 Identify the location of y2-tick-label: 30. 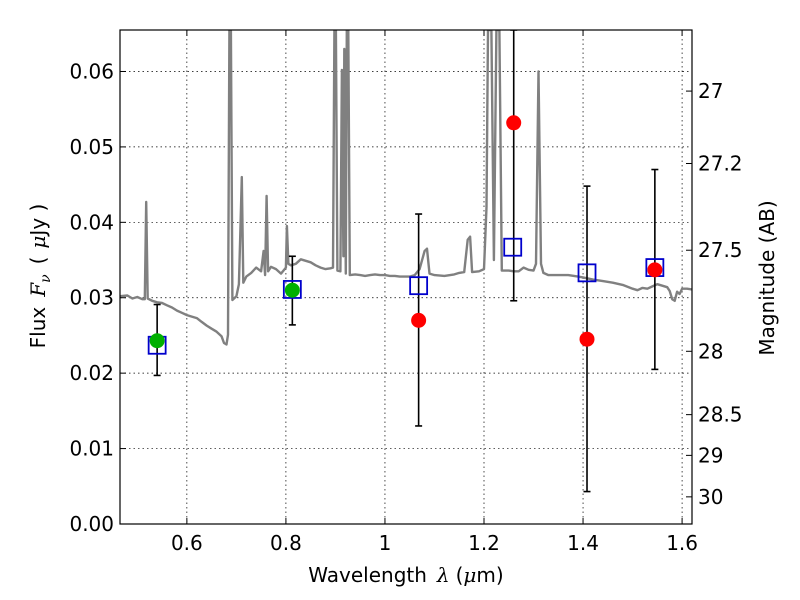
(710, 497).